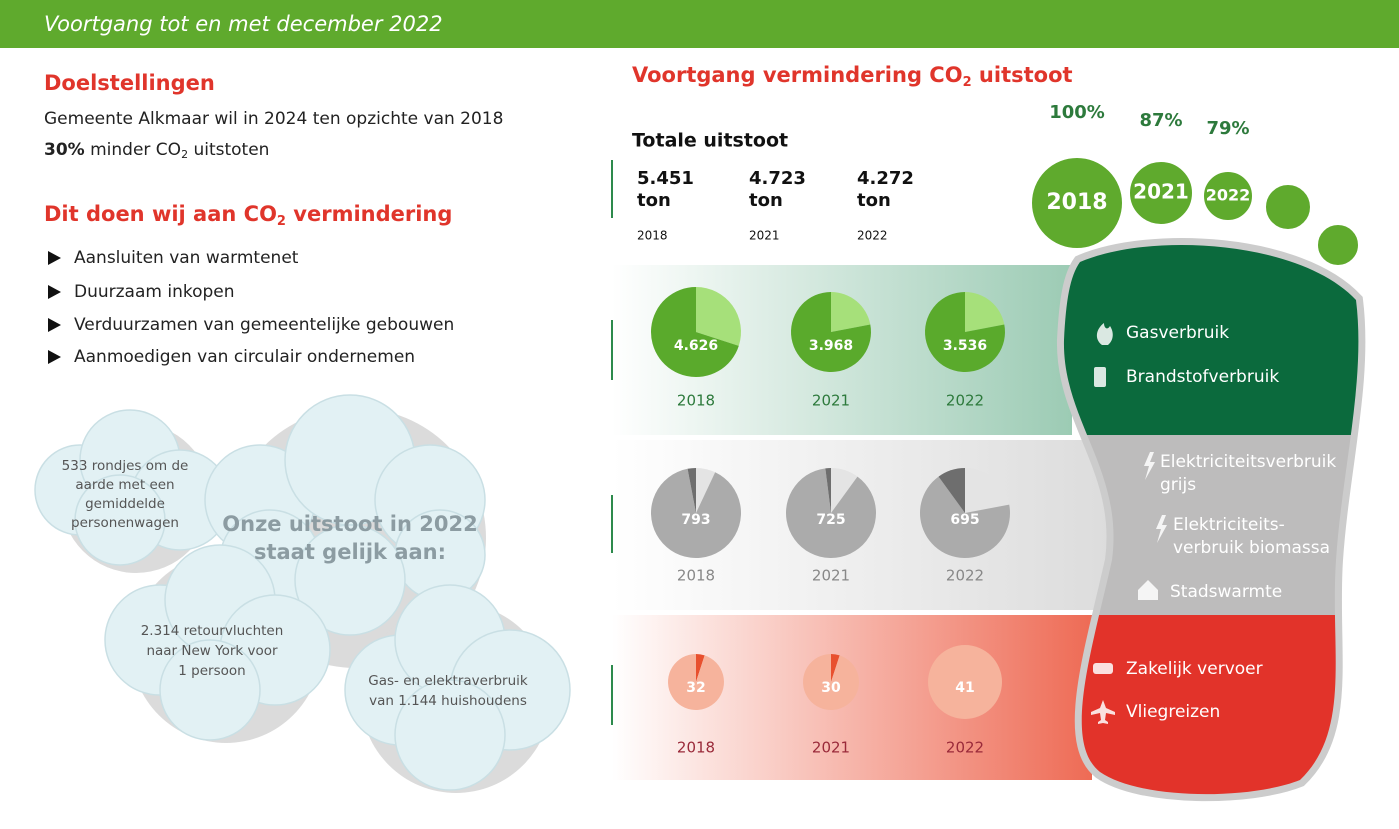 The image size is (1399, 829). Describe the element at coordinates (448, 701) in the screenshot. I see `cloud-fact: van 1.144 huishoudens` at that location.